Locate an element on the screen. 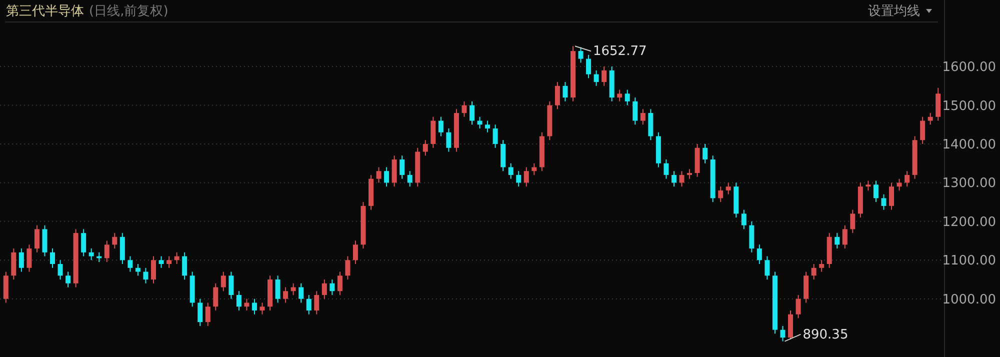 This screenshot has width=1000, height=357. text: 设置均线 is located at coordinates (894, 11).